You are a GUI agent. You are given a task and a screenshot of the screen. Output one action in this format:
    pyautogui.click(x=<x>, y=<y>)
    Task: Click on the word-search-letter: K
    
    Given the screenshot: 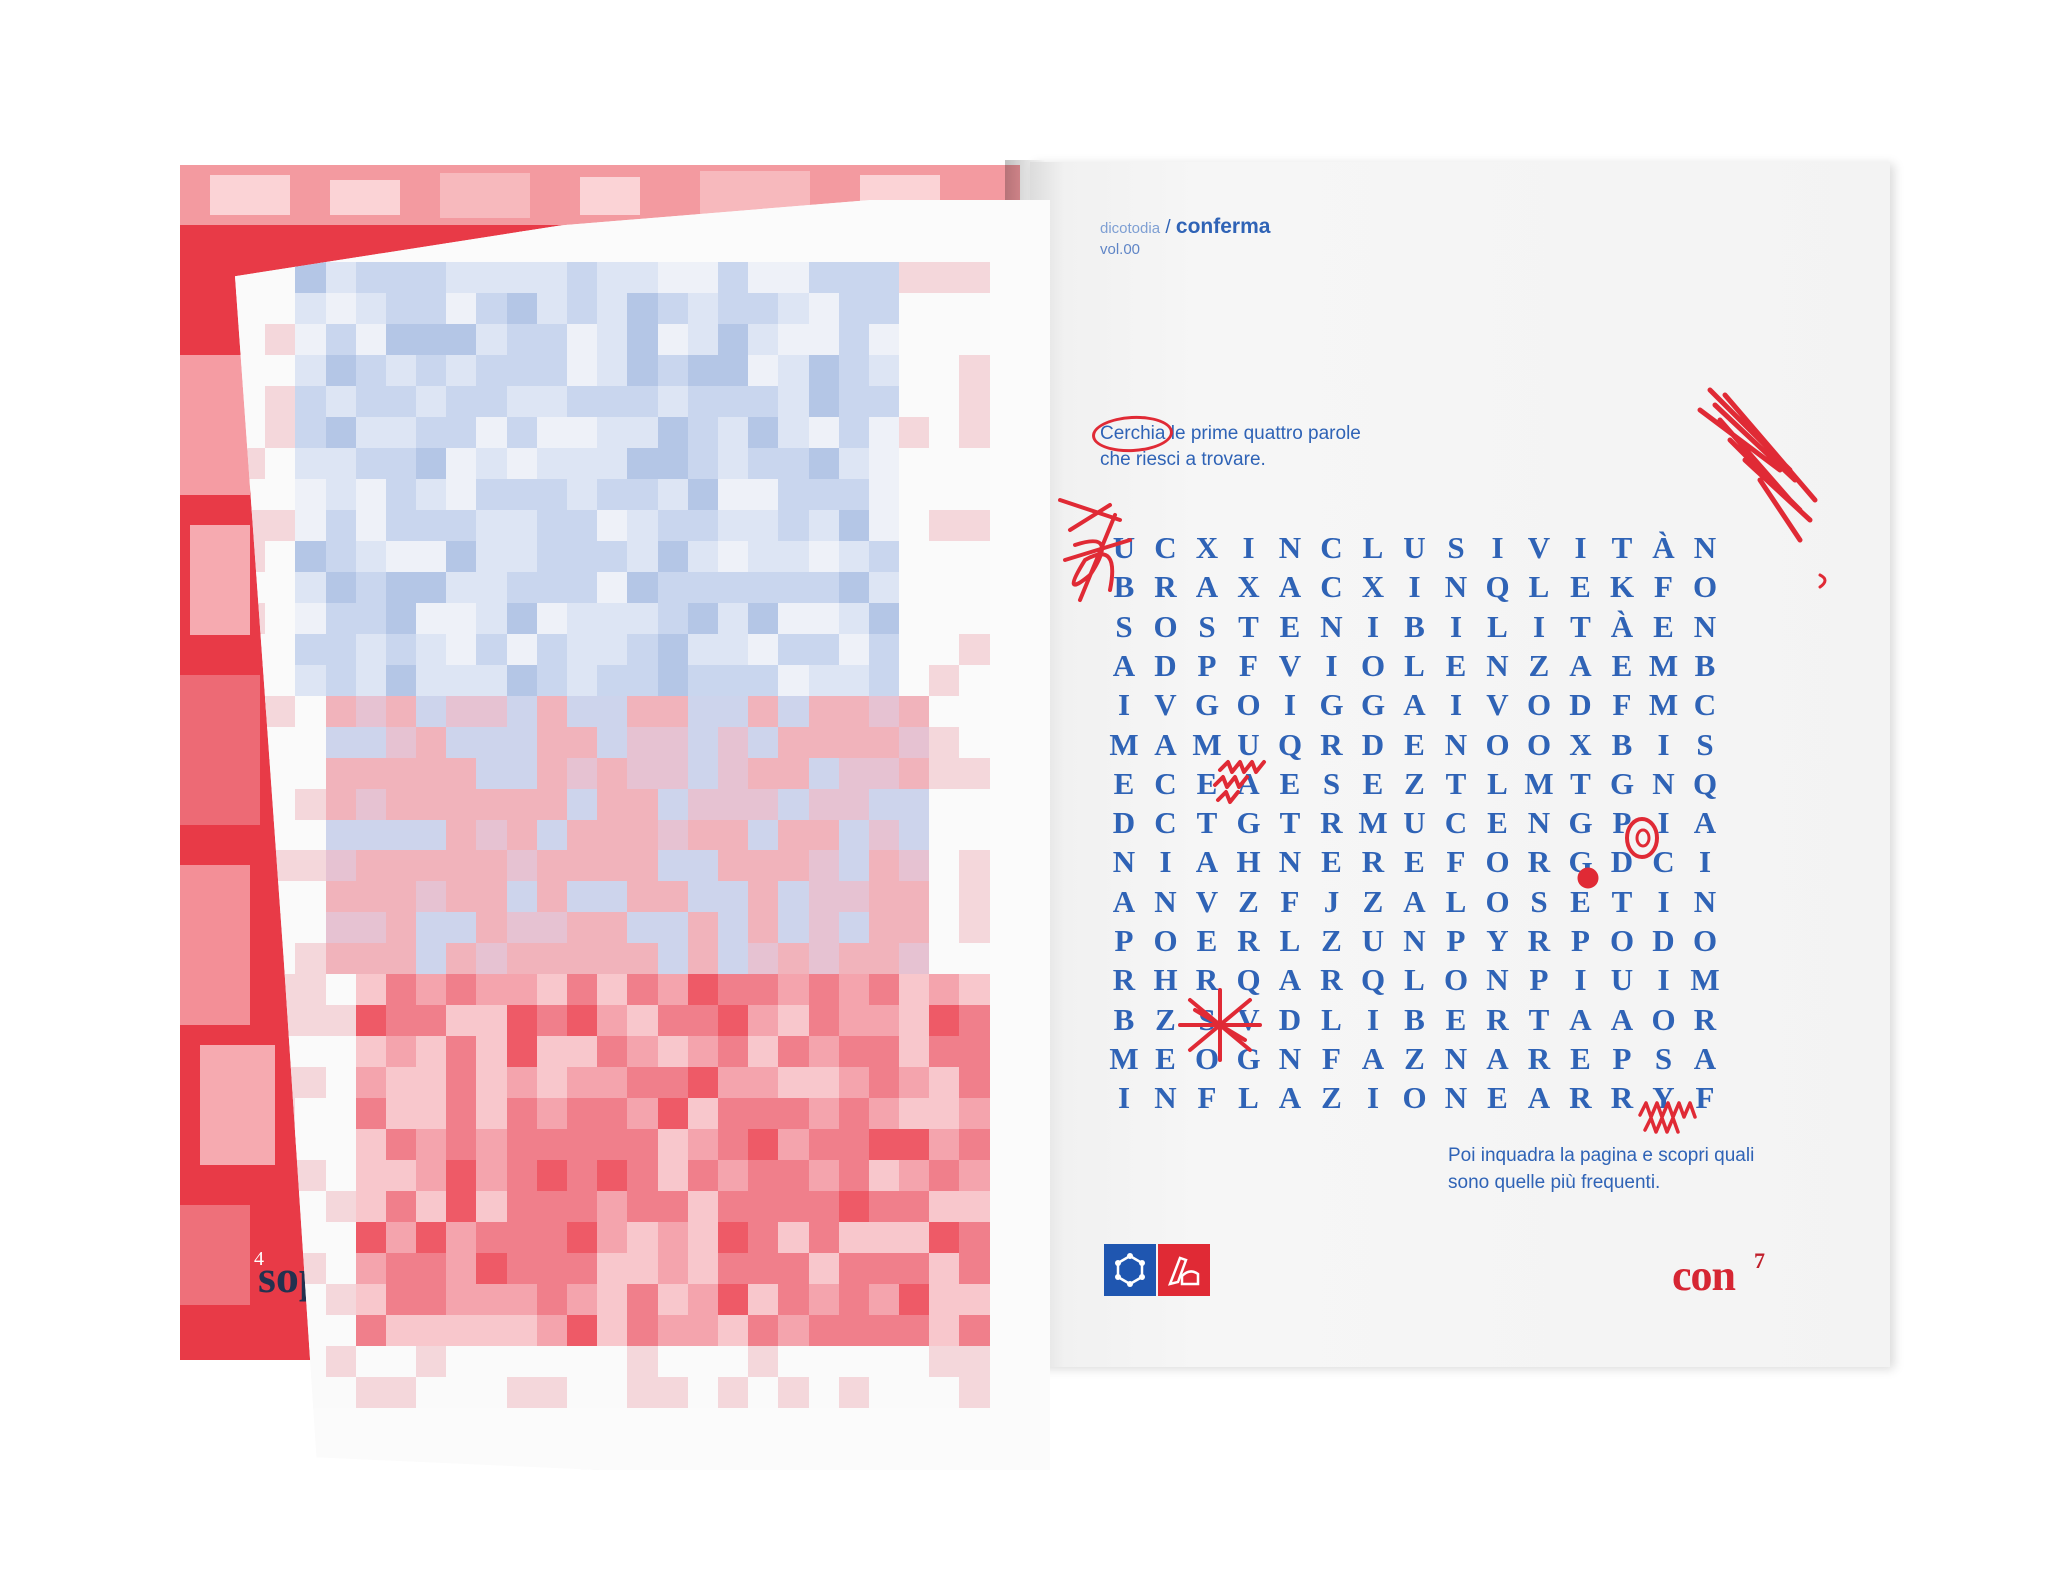 What is the action you would take?
    pyautogui.click(x=1622, y=587)
    